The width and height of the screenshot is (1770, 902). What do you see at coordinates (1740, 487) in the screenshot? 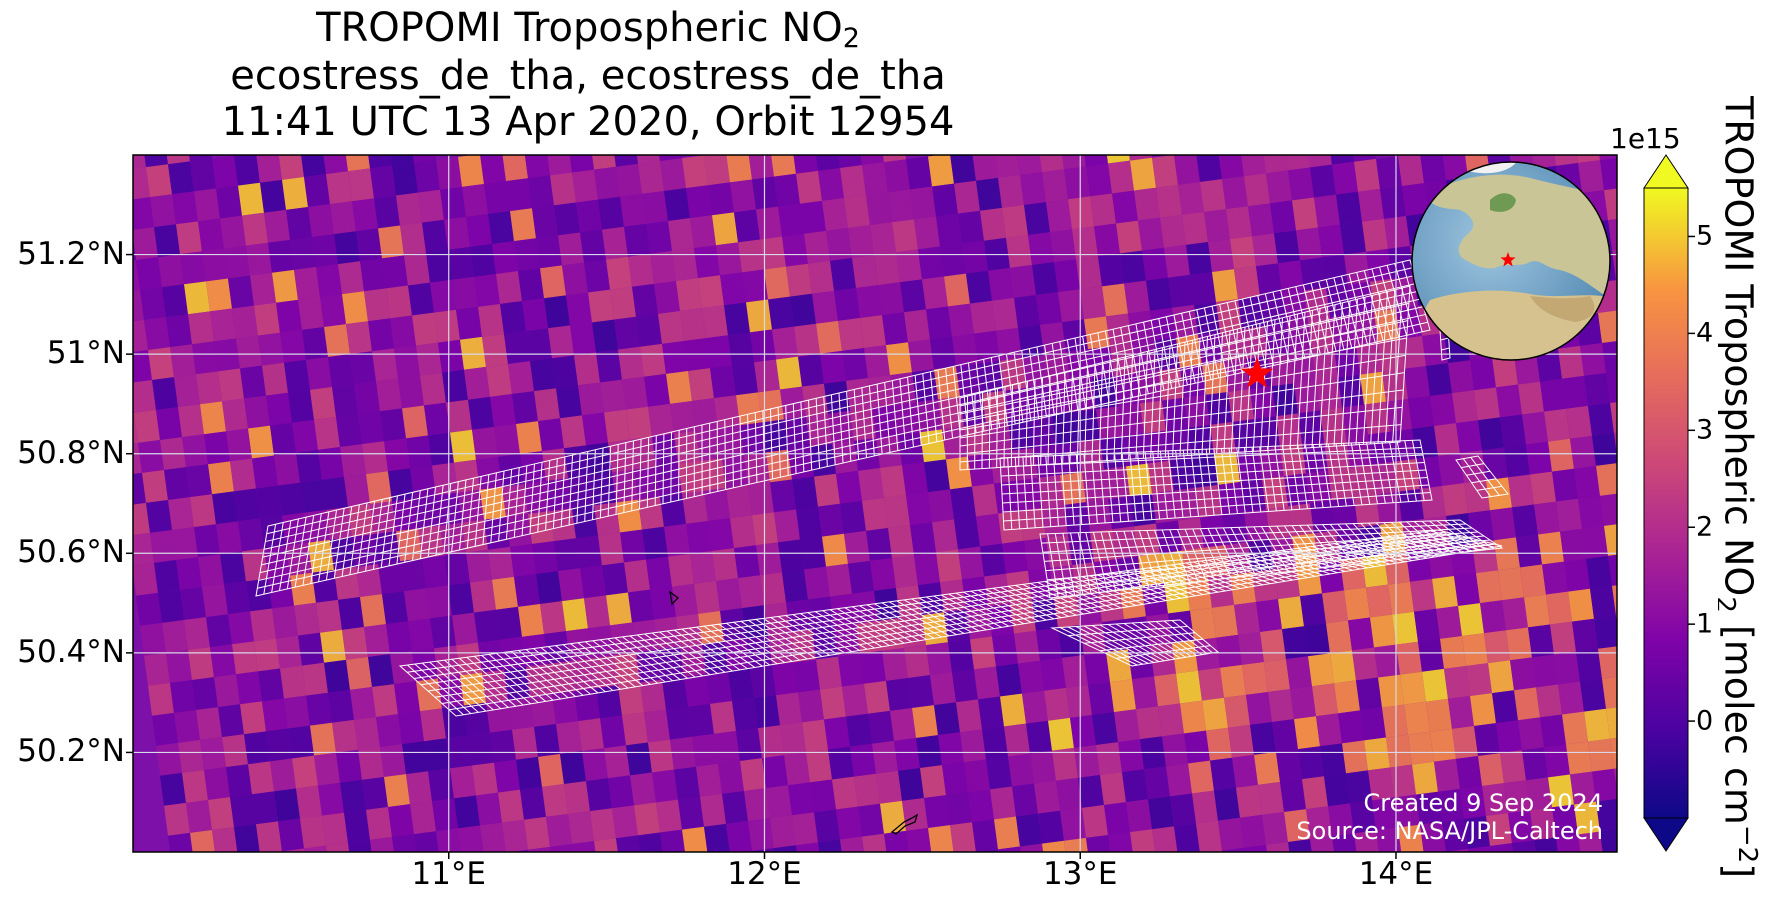
I see `colorbar-label: TROPOMI Tropospheric NO2 [molec cm−2]` at bounding box center [1740, 487].